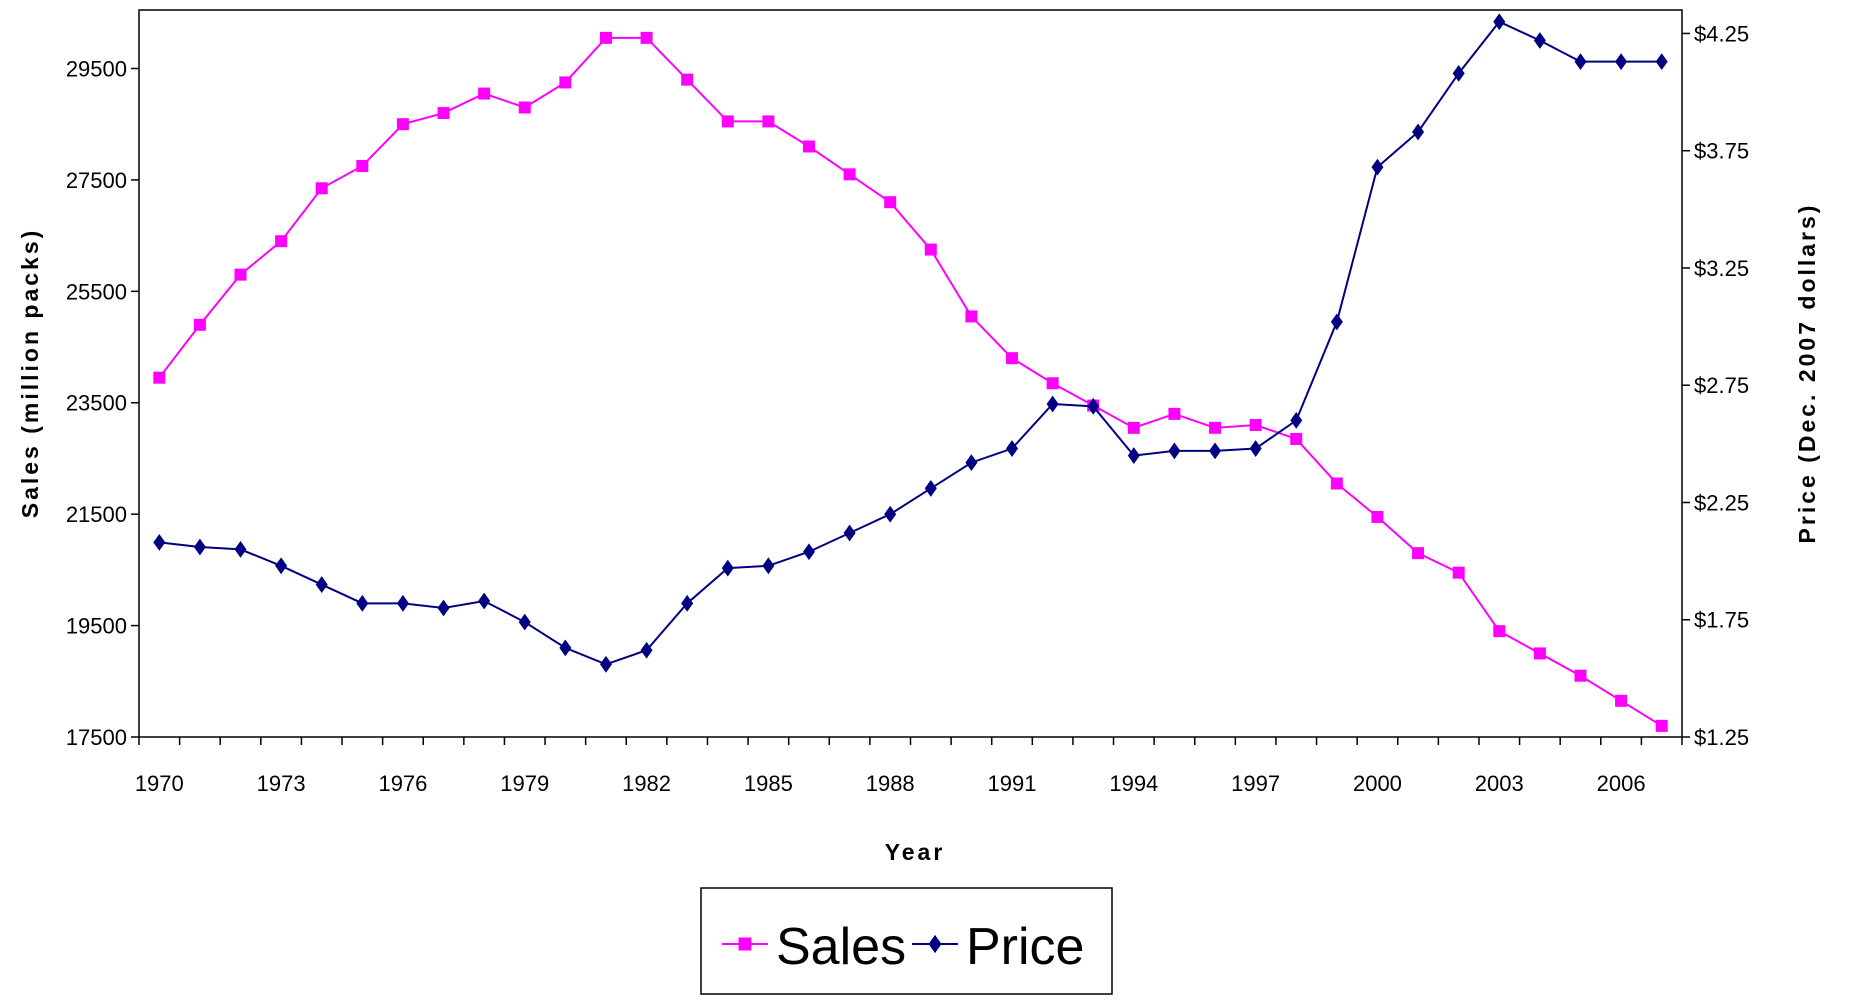 Image resolution: width=1851 pixels, height=1002 pixels. I want to click on y2-tick-label: $3.25, so click(1721, 268).